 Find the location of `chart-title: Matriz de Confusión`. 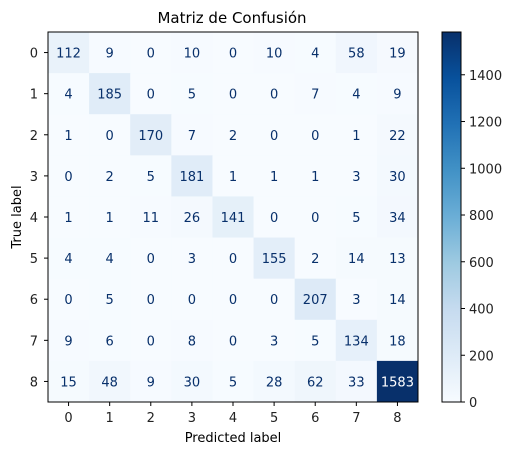

chart-title: Matriz de Confusión is located at coordinates (231, 18).